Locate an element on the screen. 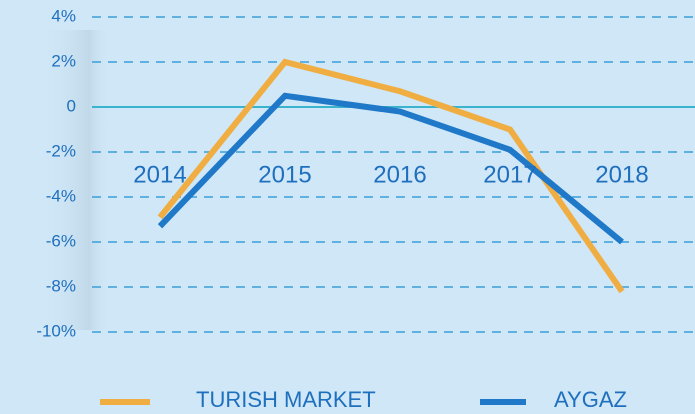  x-tick-label: 2015 is located at coordinates (284, 174).